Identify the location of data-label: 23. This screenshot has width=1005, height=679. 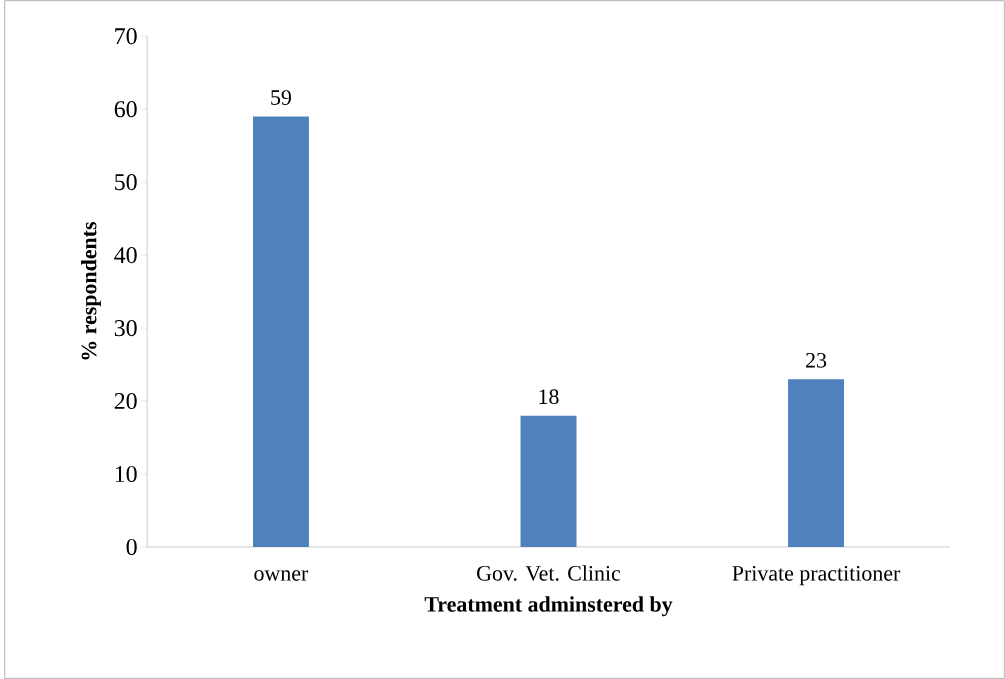
(816, 360).